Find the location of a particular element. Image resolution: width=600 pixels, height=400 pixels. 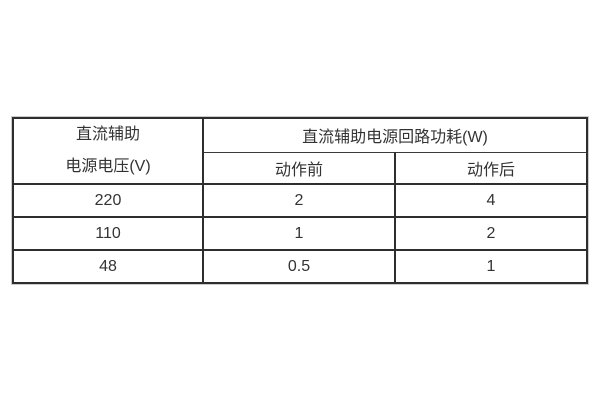

cell-power-before: 1 is located at coordinates (299, 233).